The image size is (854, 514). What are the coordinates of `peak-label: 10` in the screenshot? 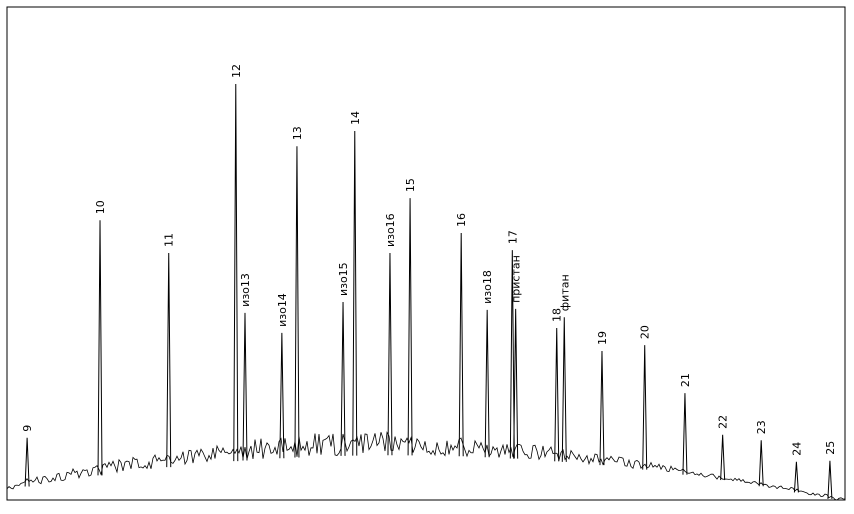 It's located at (100, 207).